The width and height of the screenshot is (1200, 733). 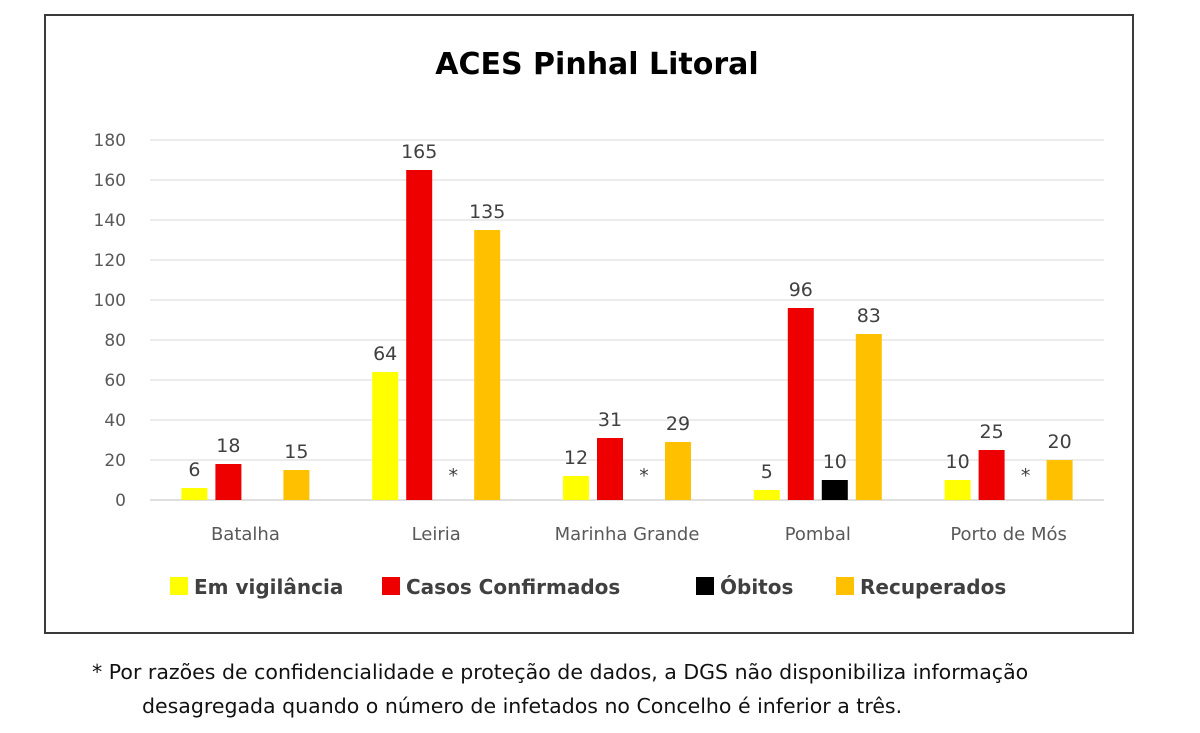 I want to click on x-tick-label: Batalha, so click(x=245, y=534).